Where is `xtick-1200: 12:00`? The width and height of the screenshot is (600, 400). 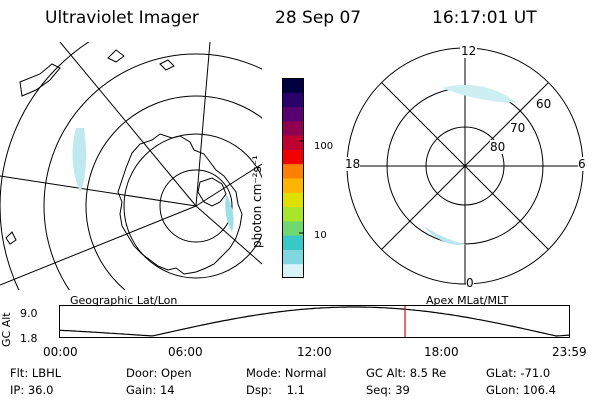
xtick-1200: 12:00 is located at coordinates (314, 352).